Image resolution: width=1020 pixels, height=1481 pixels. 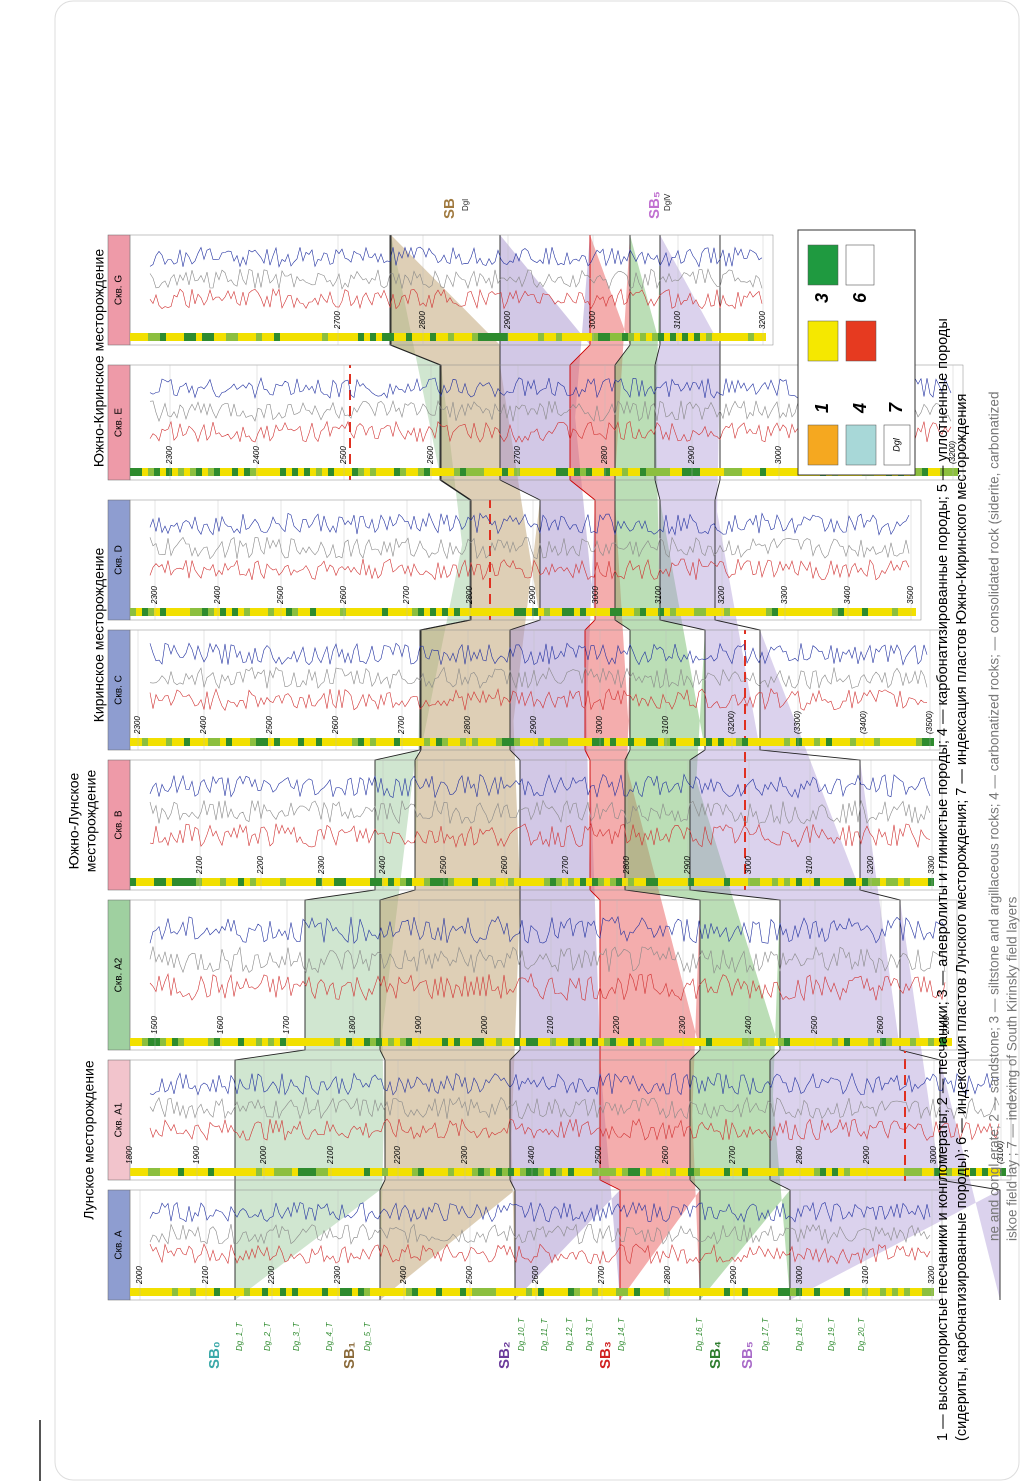 I want to click on legend-swatch, so click(x=861, y=341).